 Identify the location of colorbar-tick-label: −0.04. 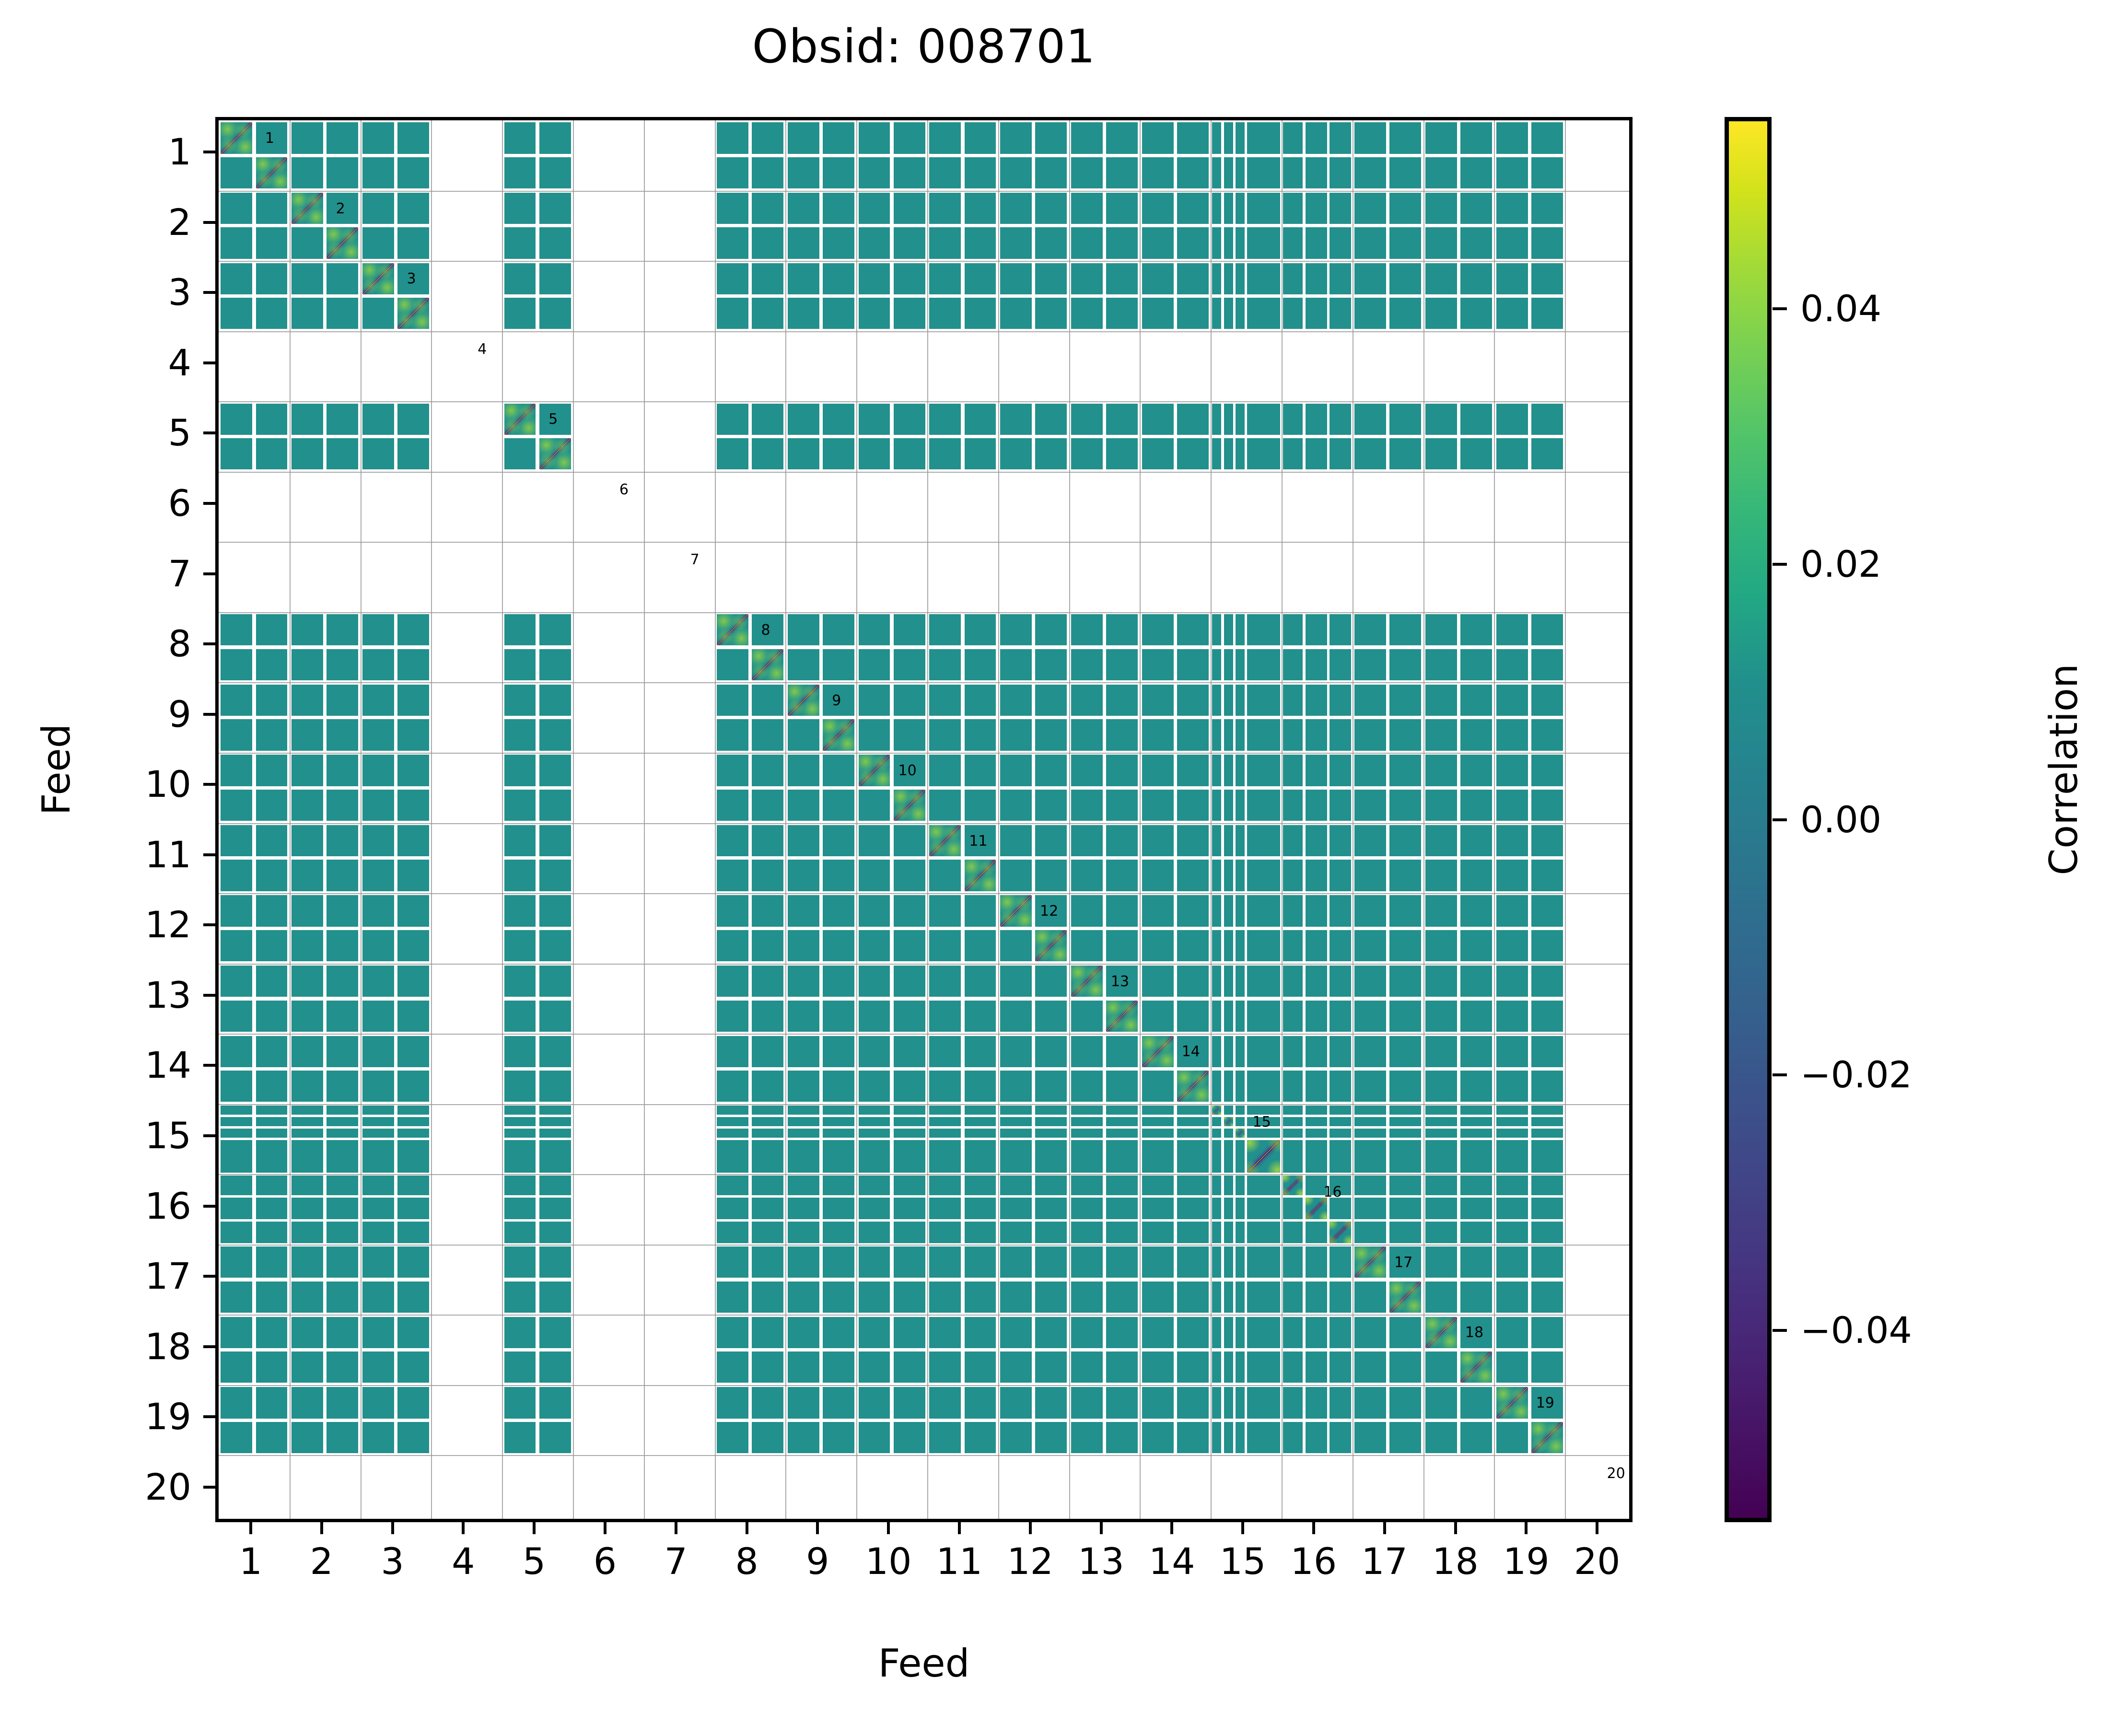
(1856, 1330).